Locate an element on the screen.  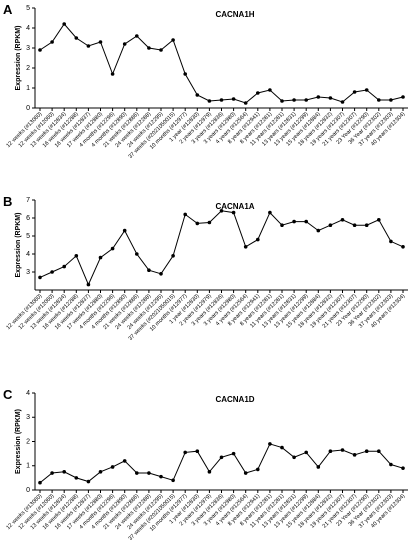
chart-title: CACNA1A is located at coordinates (234, 206).